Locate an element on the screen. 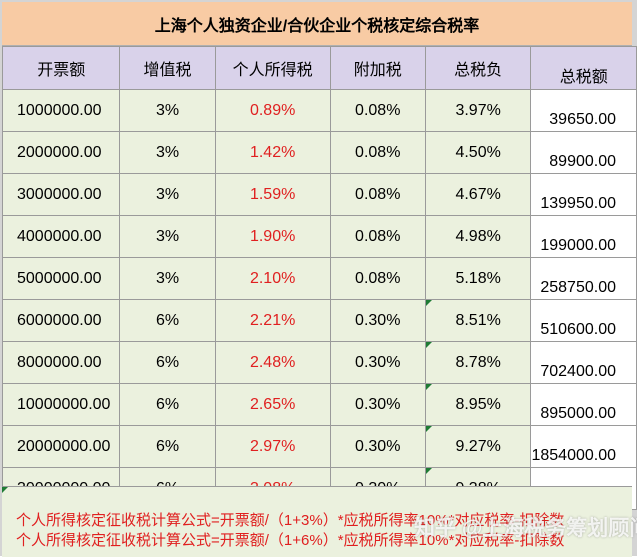  table-row: 2000000.00 3% 1.42% 0.08% 4.50% 89900.00 is located at coordinates (319, 152).